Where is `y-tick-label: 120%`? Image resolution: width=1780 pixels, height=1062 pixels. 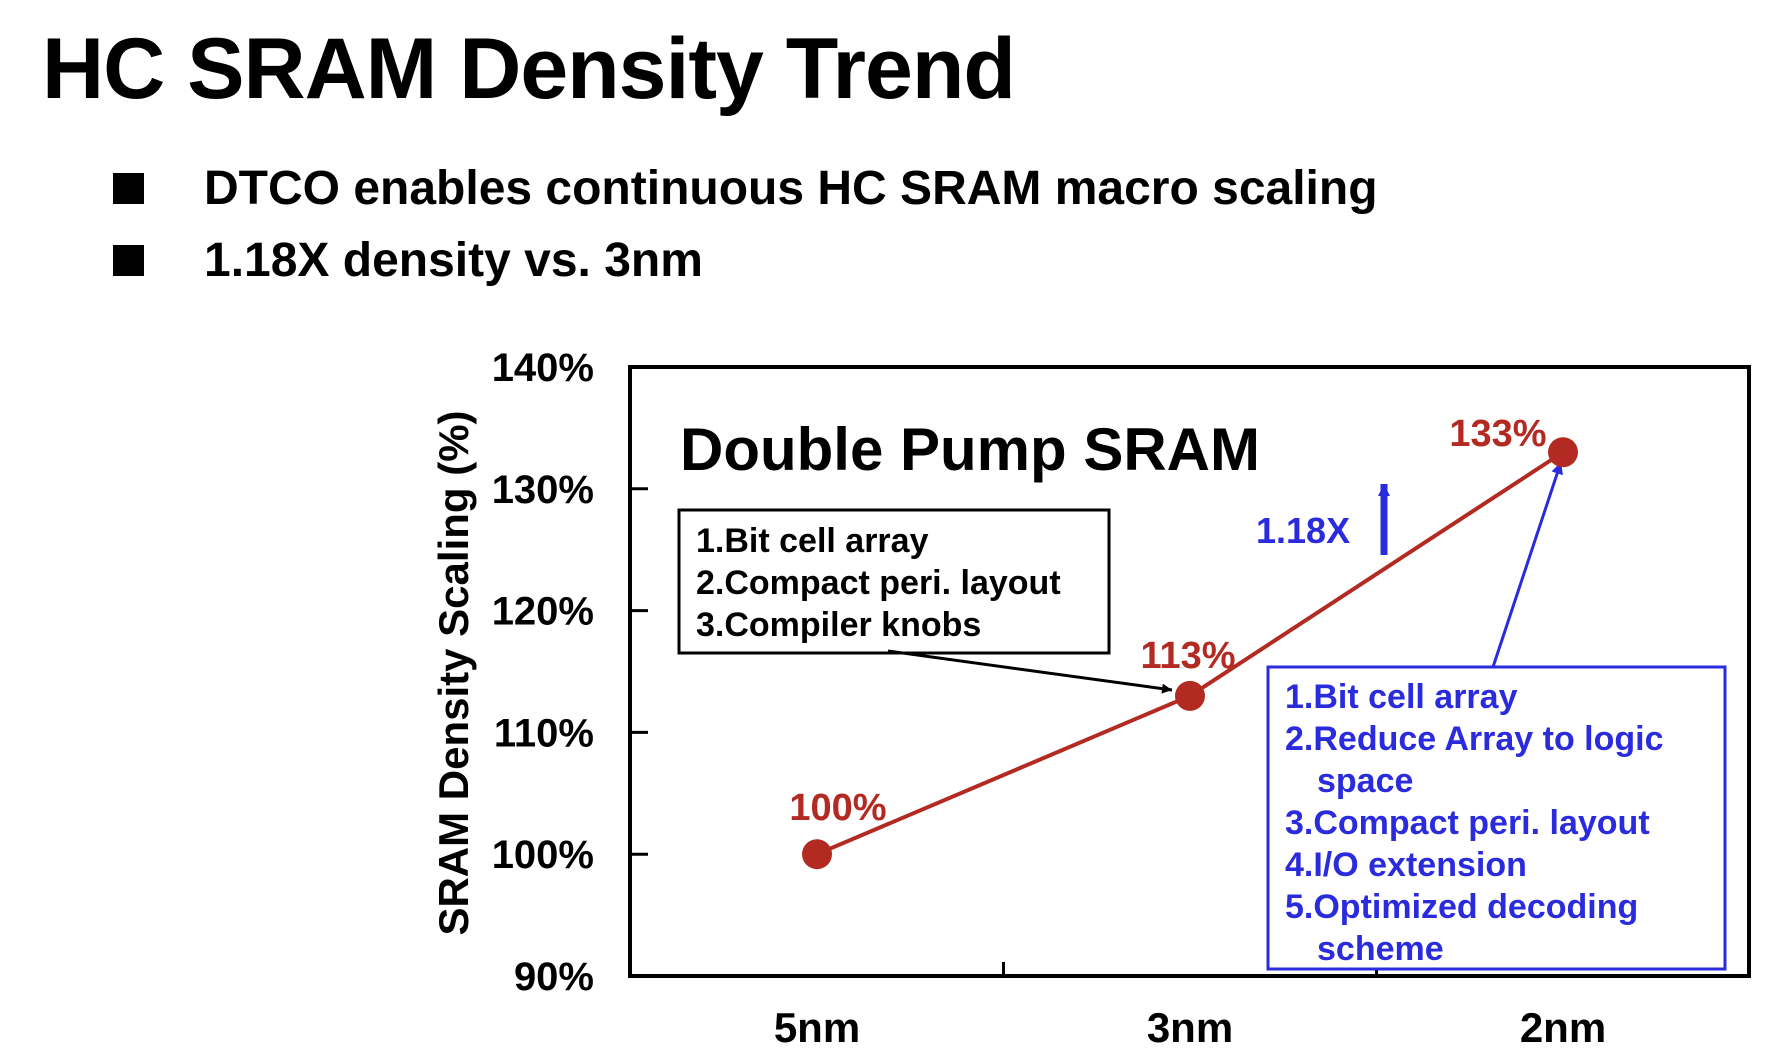 y-tick-label: 120% is located at coordinates (543, 612).